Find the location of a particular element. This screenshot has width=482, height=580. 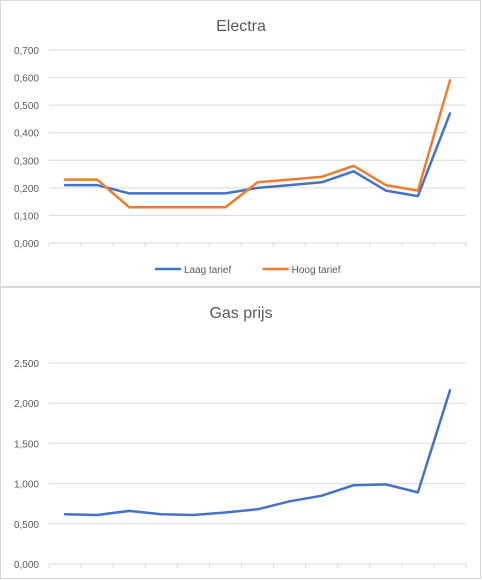

series-line is located at coordinates (257, 155).